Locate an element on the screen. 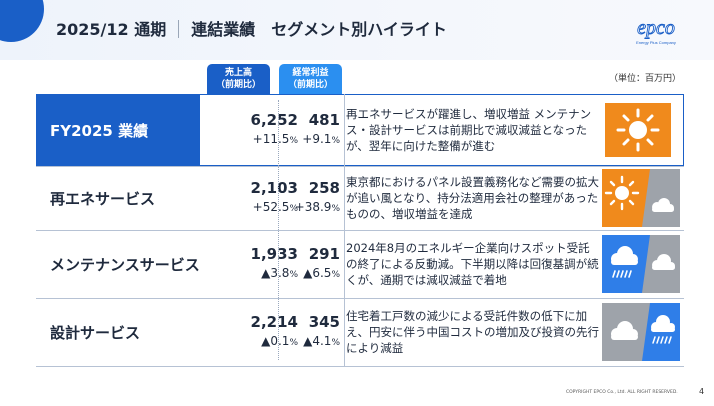 The image size is (714, 406). profit-cell: 481 +9.1% is located at coordinates (321, 130).